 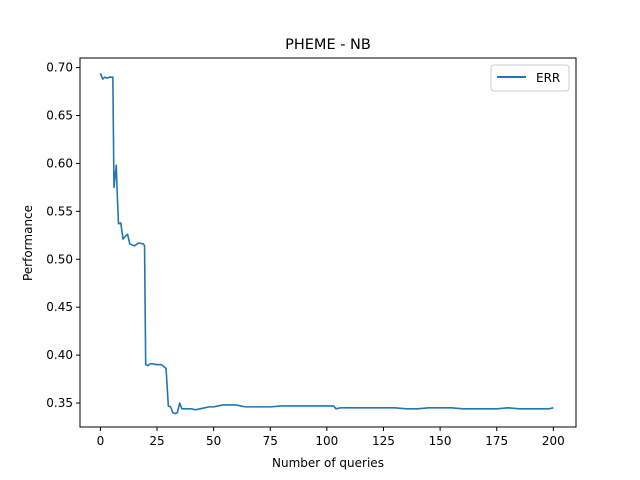 I want to click on x-axis-label: Number of queries, so click(x=328, y=463).